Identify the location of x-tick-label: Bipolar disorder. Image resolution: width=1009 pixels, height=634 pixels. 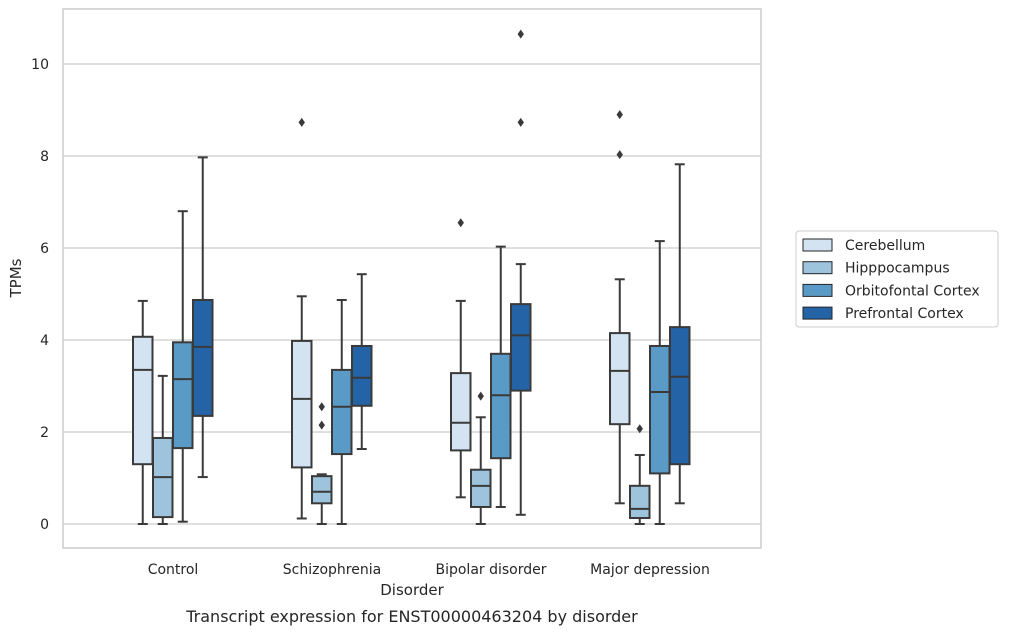
(490, 570).